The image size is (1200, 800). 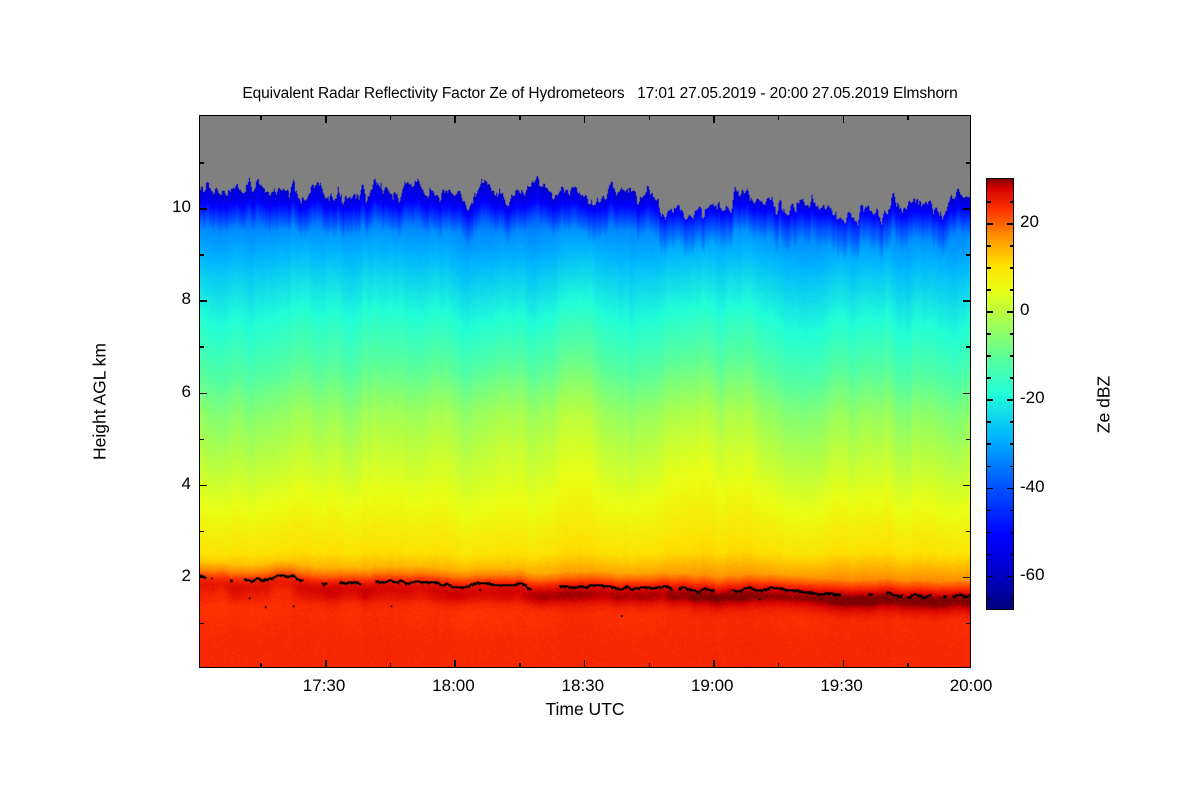 What do you see at coordinates (181, 207) in the screenshot?
I see `y-tick-label: 10` at bounding box center [181, 207].